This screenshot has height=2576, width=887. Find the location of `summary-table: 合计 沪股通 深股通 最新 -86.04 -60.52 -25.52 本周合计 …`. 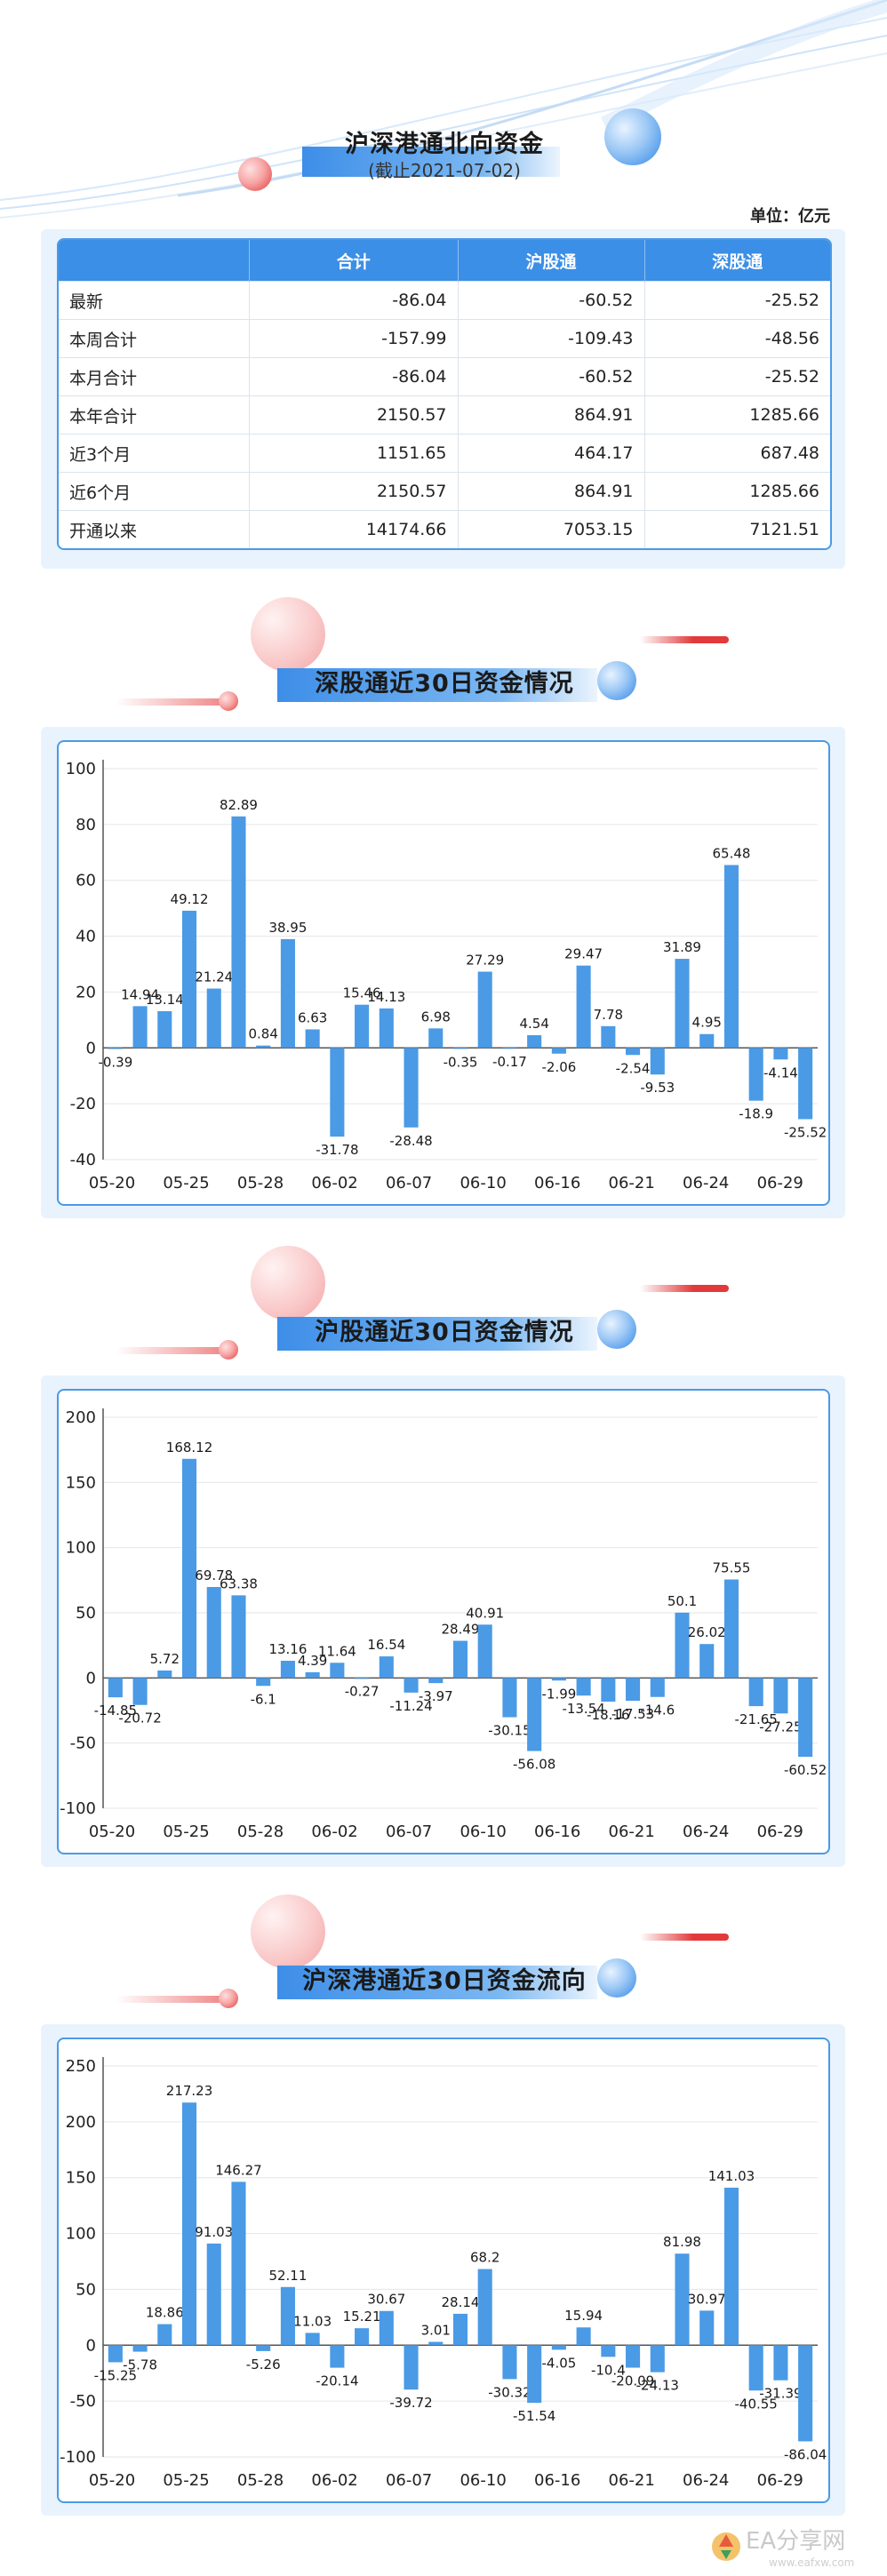

summary-table: 合计 沪股通 深股通 最新 -86.04 -60.52 -25.52 本周合计 … is located at coordinates (444, 394).